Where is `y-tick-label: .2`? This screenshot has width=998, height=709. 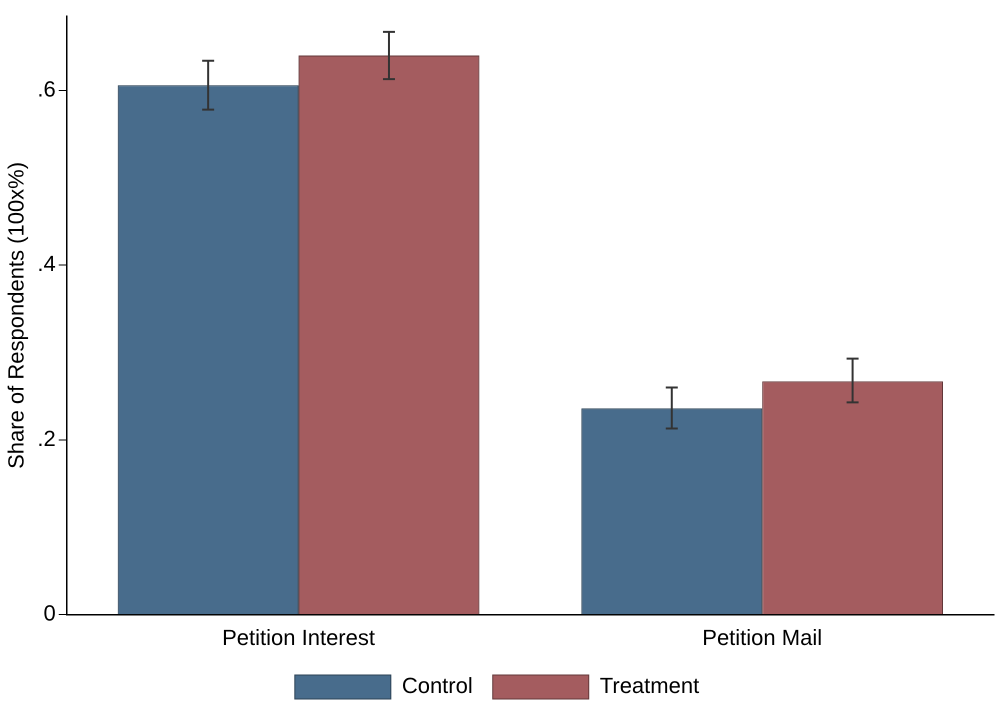 y-tick-label: .2 is located at coordinates (46, 438).